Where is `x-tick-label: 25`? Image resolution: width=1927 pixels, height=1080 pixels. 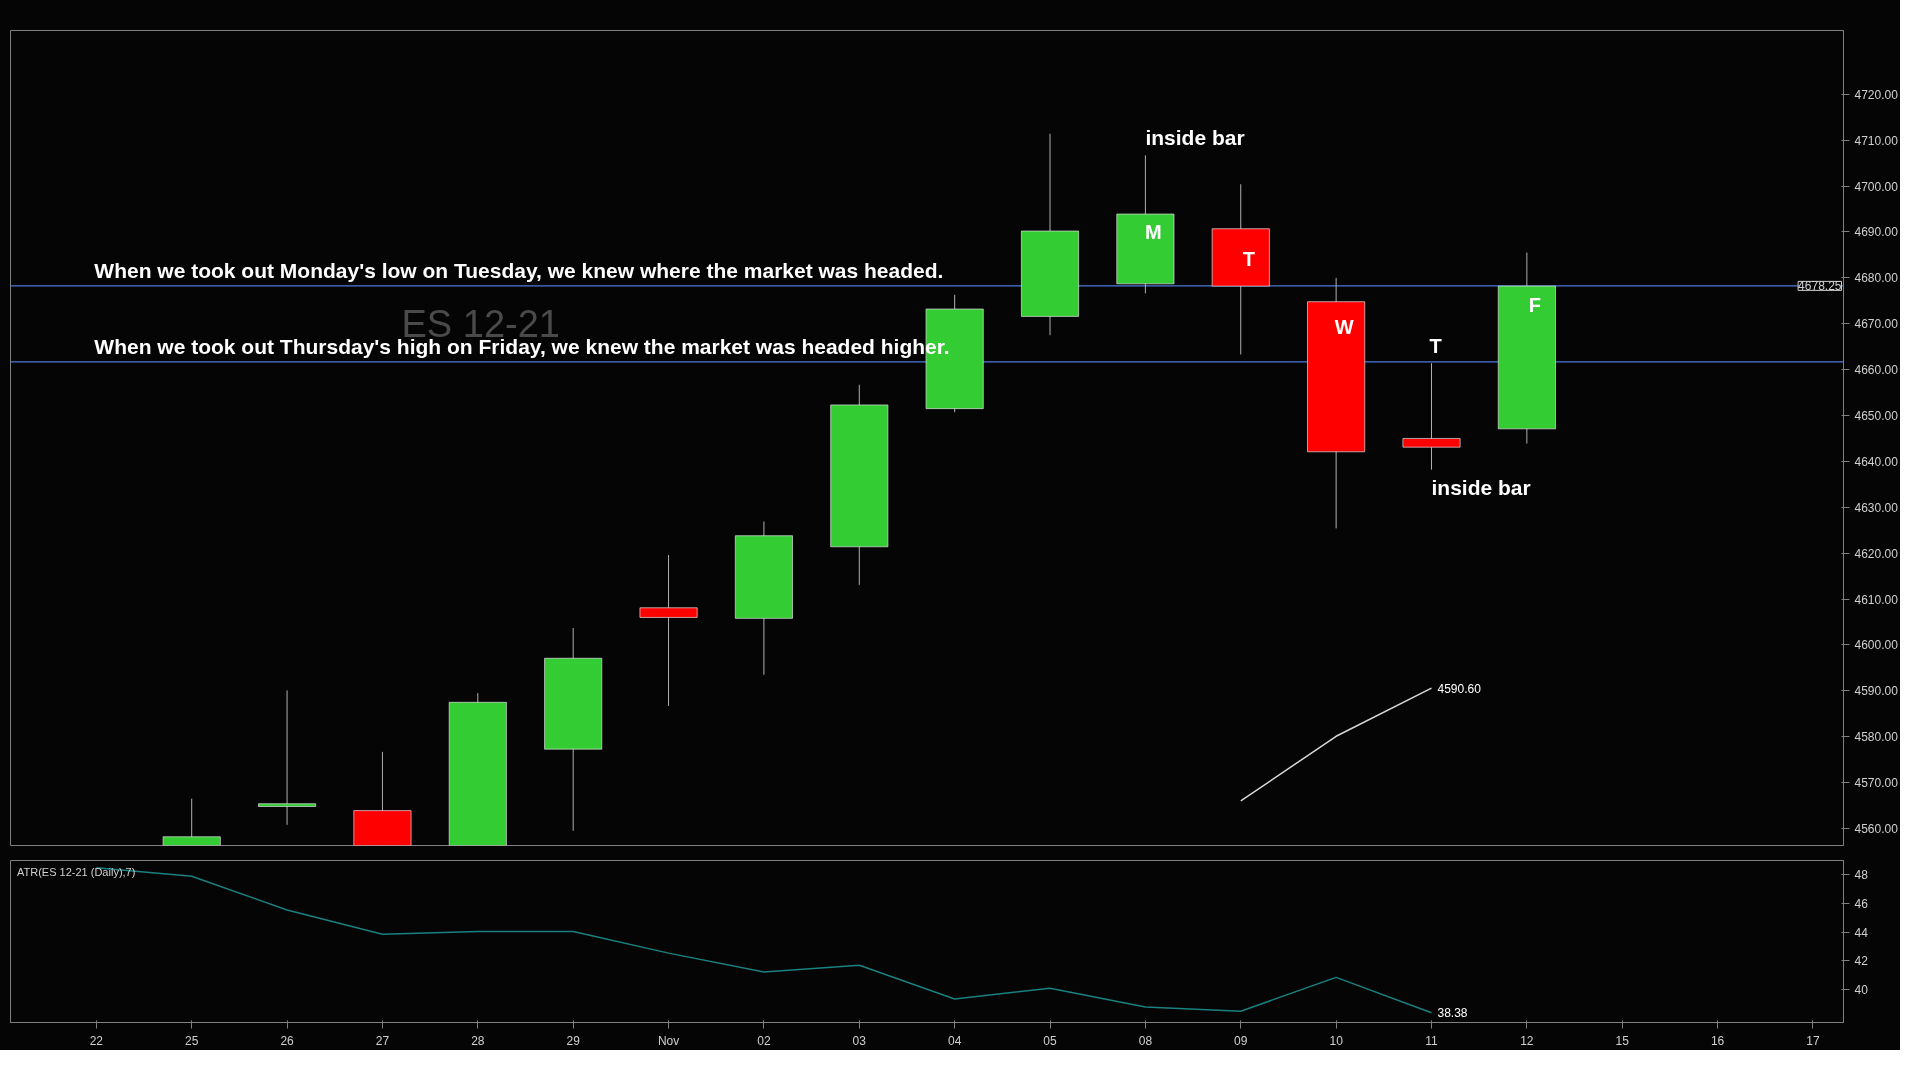
x-tick-label: 25 is located at coordinates (192, 1040).